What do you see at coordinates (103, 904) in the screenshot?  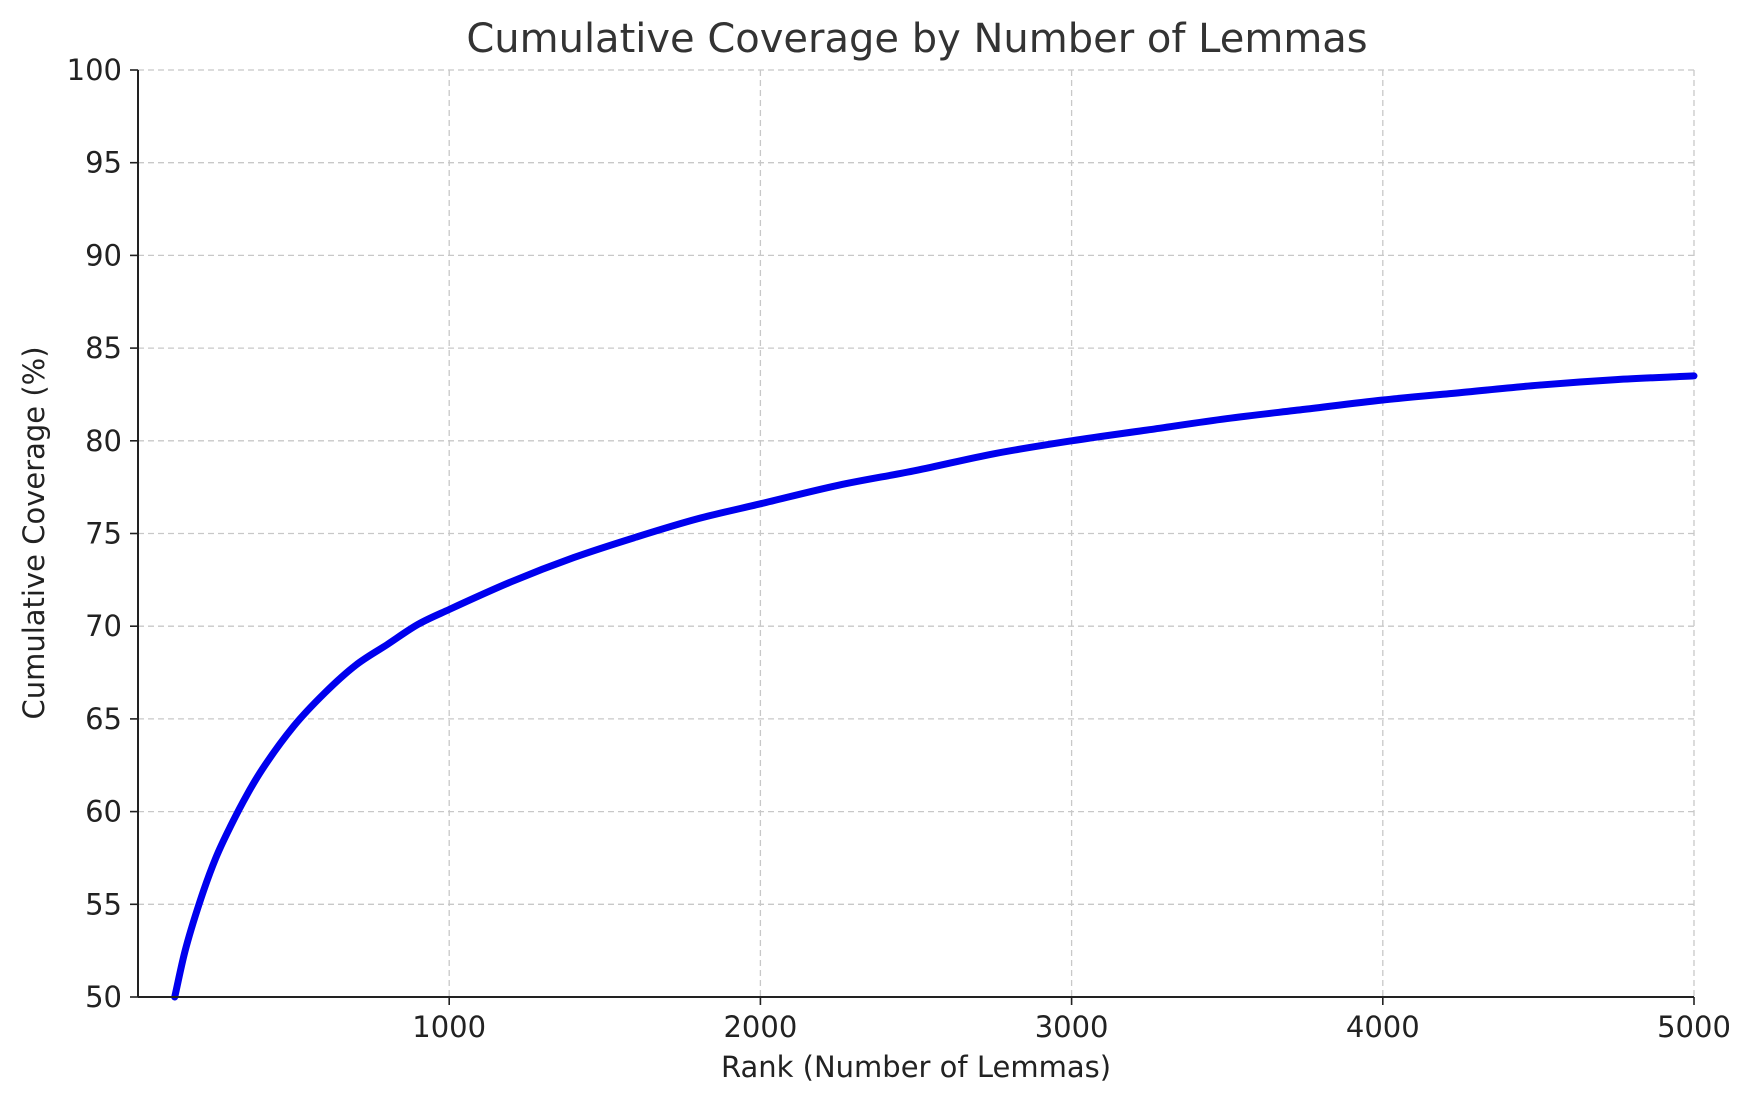 I see `y-tick-label: 55` at bounding box center [103, 904].